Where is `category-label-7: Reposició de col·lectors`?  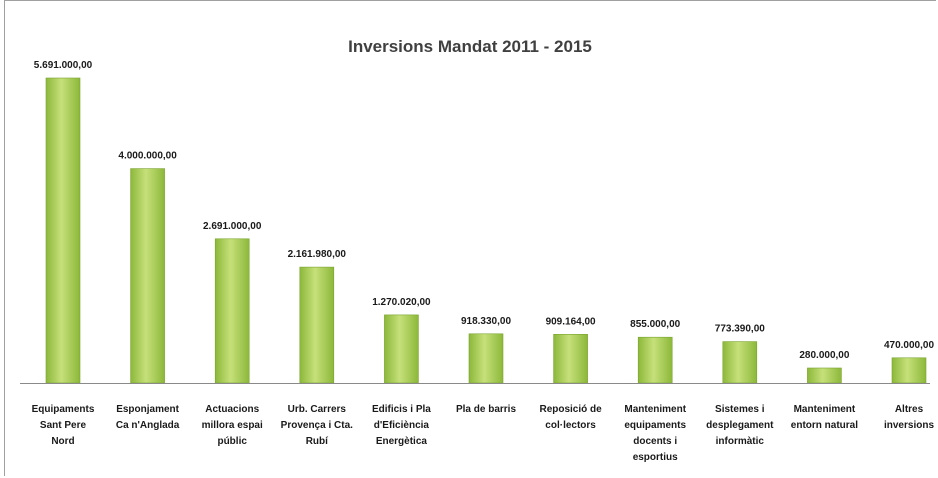
category-label-7: Reposició de col·lectors is located at coordinates (570, 417).